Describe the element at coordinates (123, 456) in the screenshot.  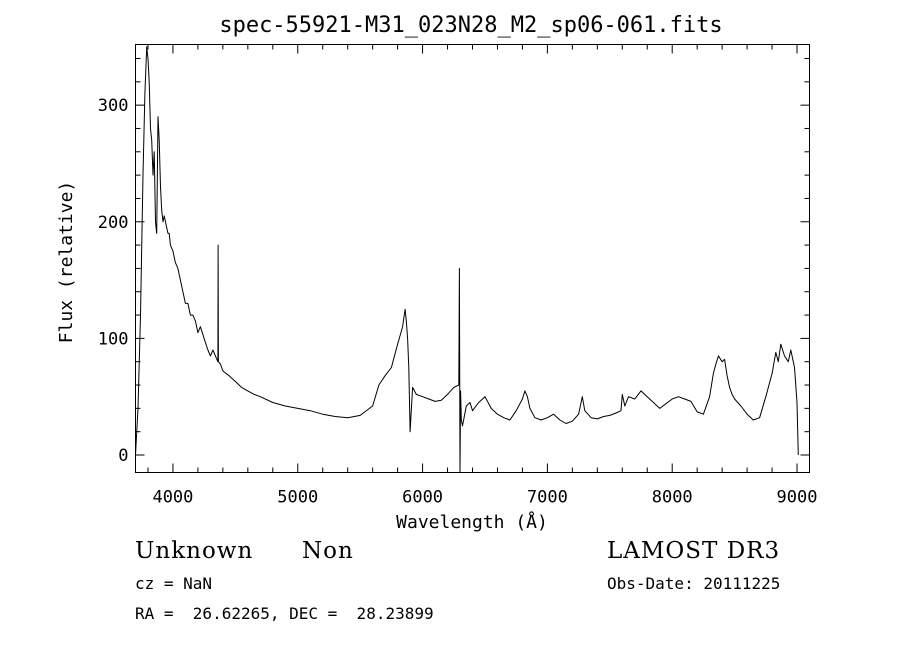
I see `y-tick-label: 0` at that location.